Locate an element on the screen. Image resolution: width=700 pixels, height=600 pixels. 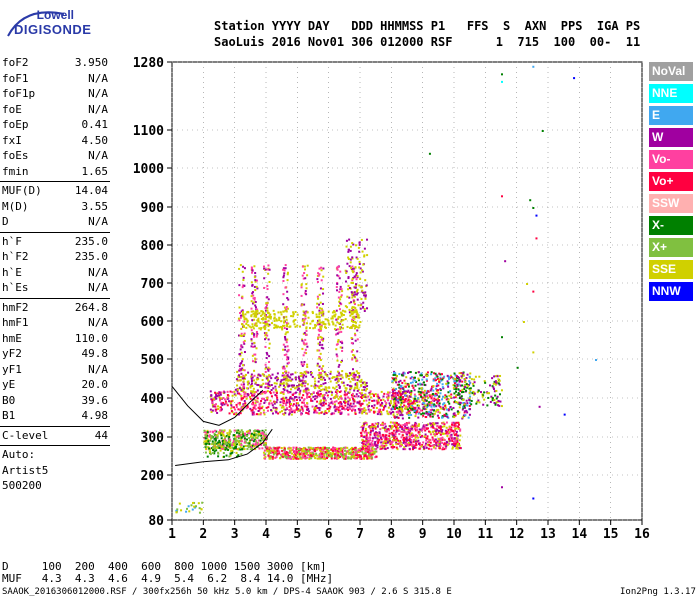
x-tick-label: 9 is located at coordinates (423, 534).